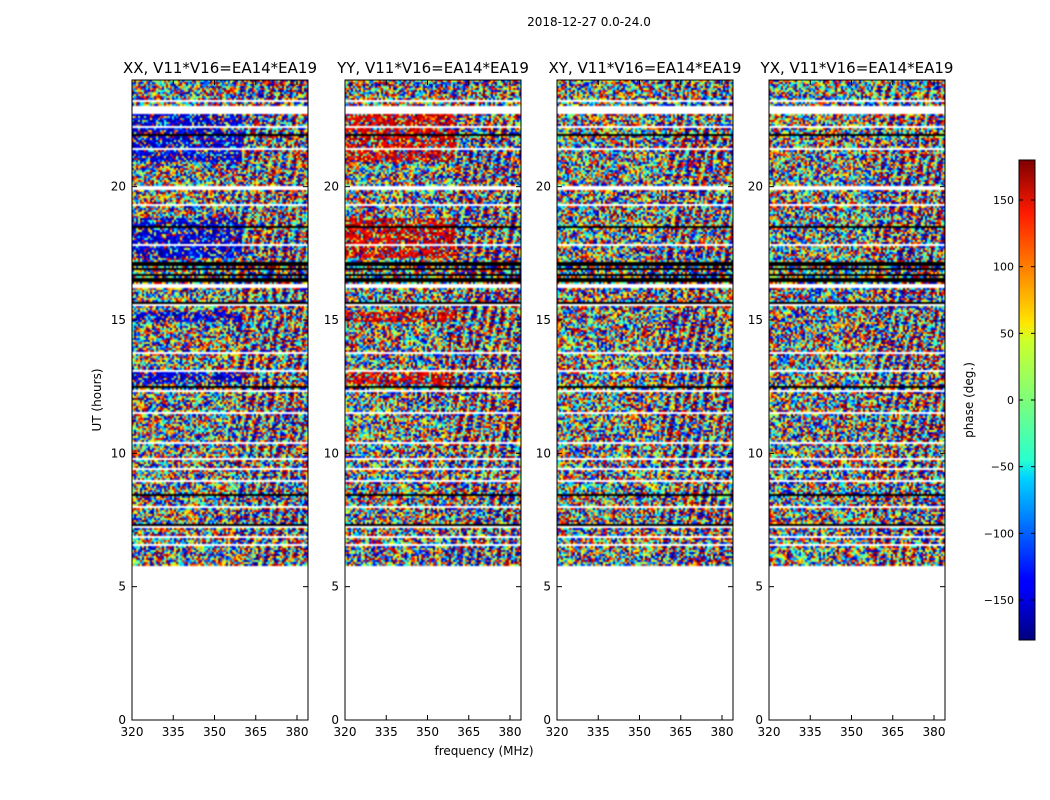 This screenshot has height=800, width=1050. I want to click on colorbar-tick-label: −50, so click(1002, 467).